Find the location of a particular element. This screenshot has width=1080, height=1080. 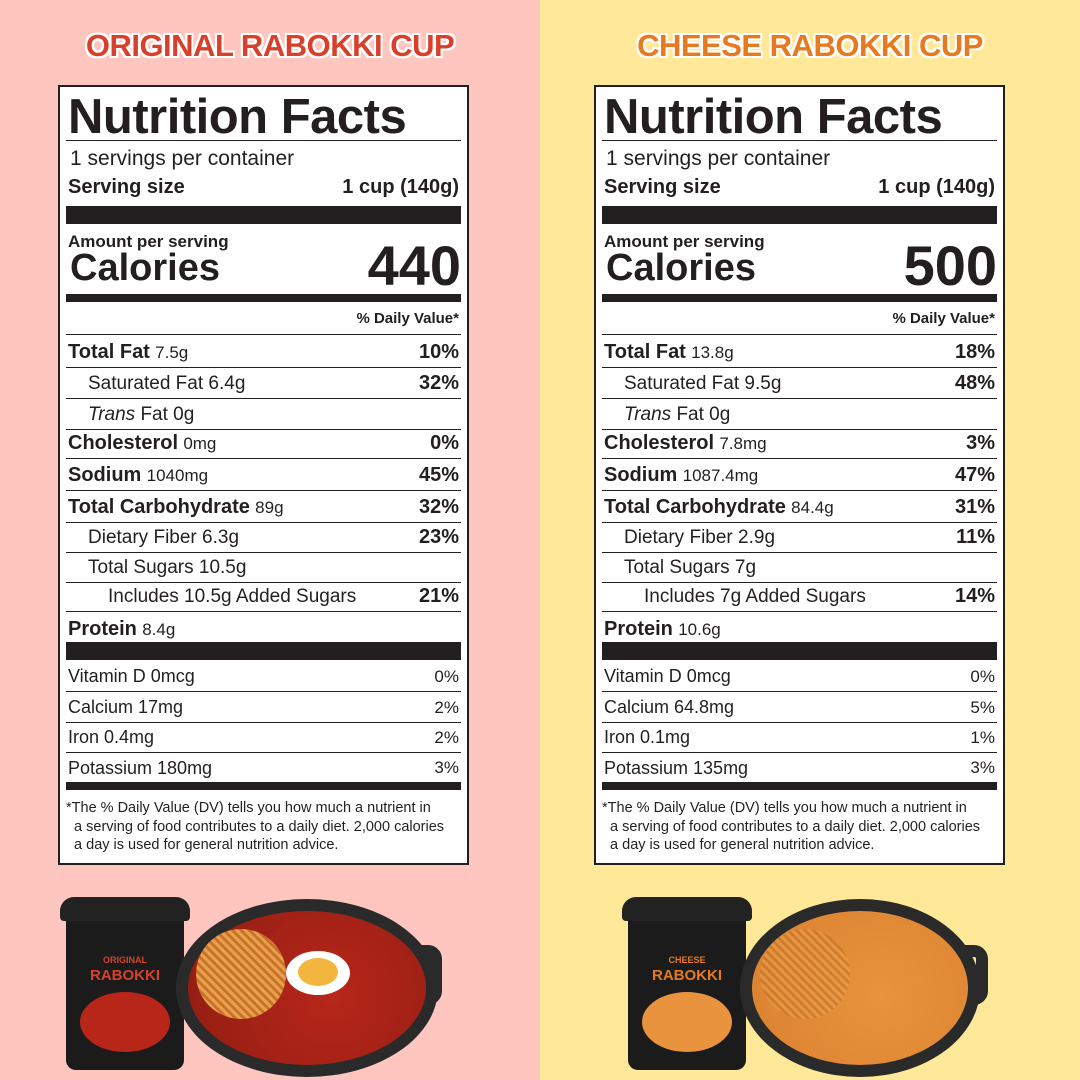

nutrient-row: Total Carbohydrate 84.4g 31% is located at coordinates (799, 508).